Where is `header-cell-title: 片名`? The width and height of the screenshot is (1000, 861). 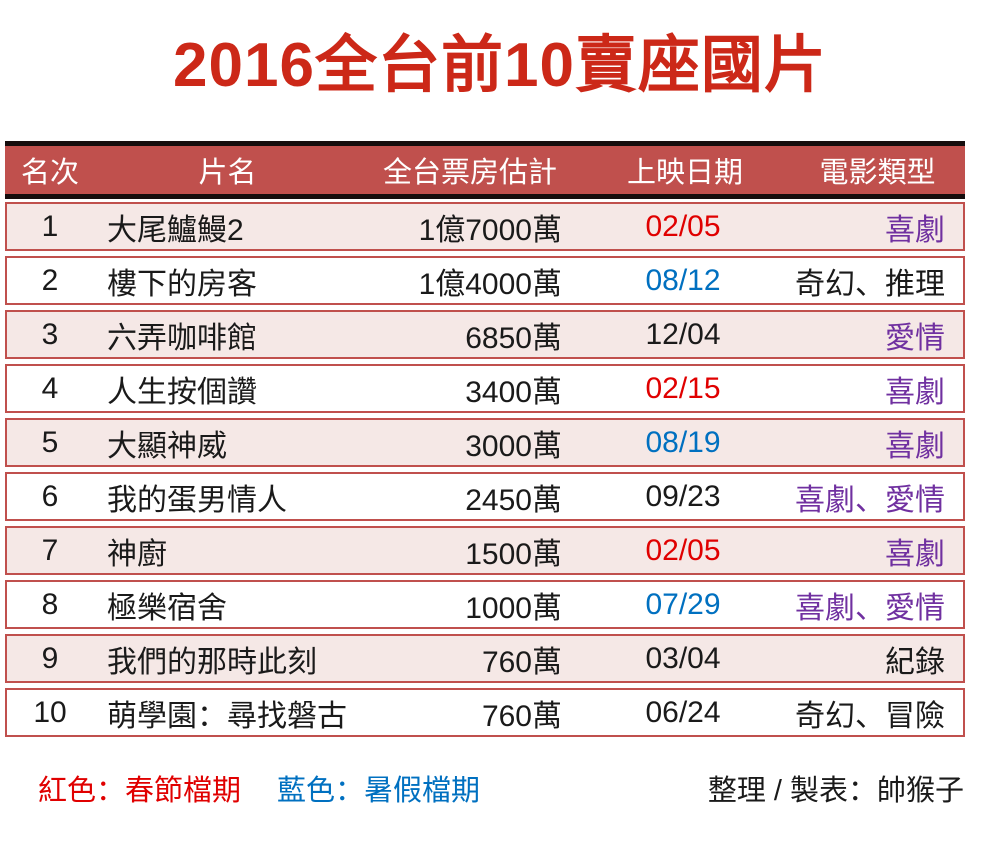 header-cell-title: 片名 is located at coordinates (227, 173).